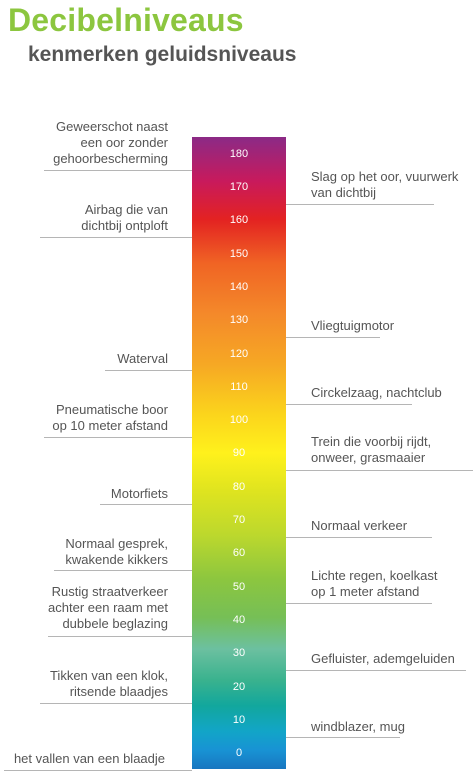 The height and width of the screenshot is (777, 474). I want to click on label-right-8: windblazer, mug, so click(358, 726).